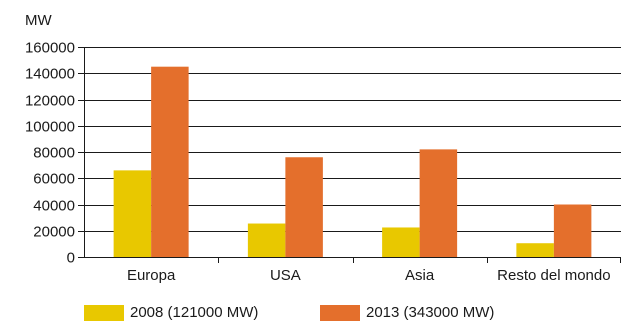 The height and width of the screenshot is (325, 624). What do you see at coordinates (194, 312) in the screenshot?
I see `legend-label-2008: 2008 (121000 MW)` at bounding box center [194, 312].